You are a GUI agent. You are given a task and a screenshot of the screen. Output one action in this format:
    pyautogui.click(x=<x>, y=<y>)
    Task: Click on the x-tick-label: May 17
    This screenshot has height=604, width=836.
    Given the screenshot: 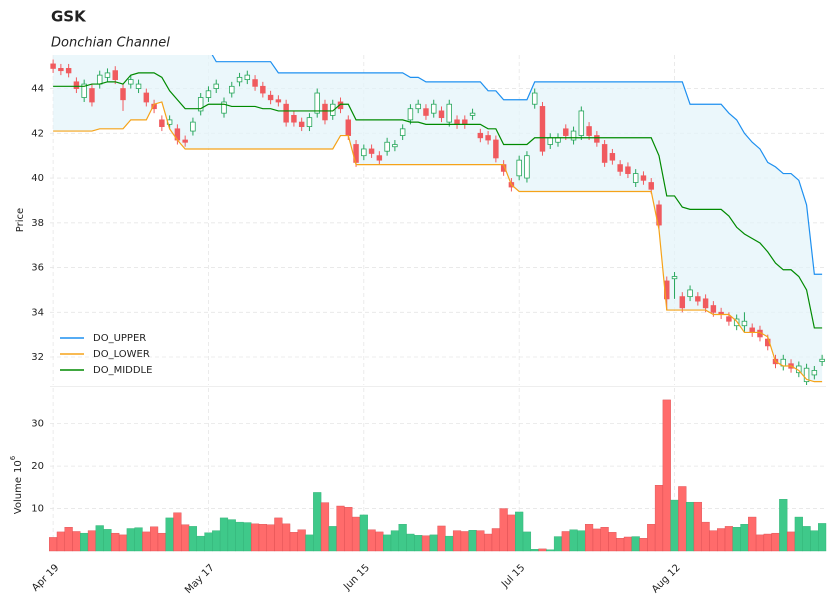 What is the action you would take?
    pyautogui.click(x=200, y=579)
    